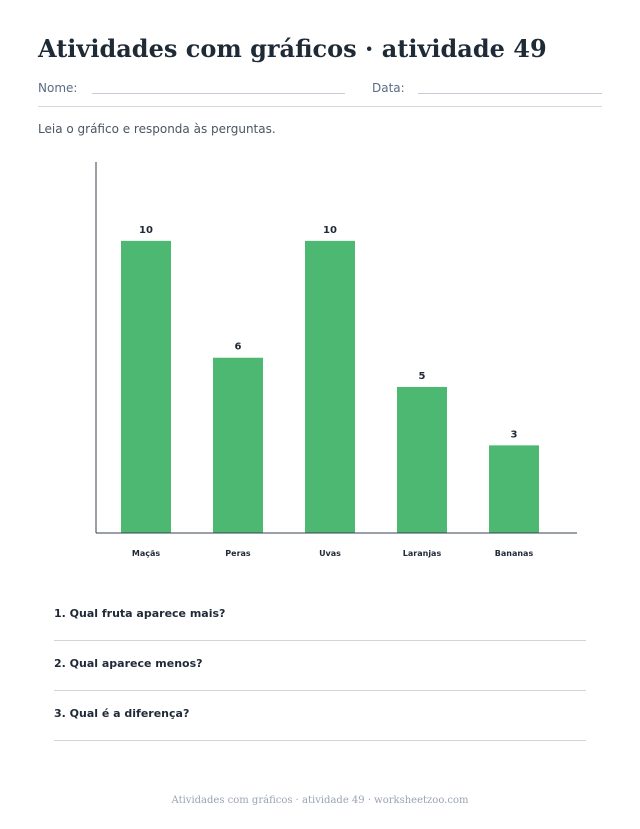 The height and width of the screenshot is (829, 640). Describe the element at coordinates (292, 48) in the screenshot. I see `worksheet-title: Atividades com gráficos · atividade 49` at that location.